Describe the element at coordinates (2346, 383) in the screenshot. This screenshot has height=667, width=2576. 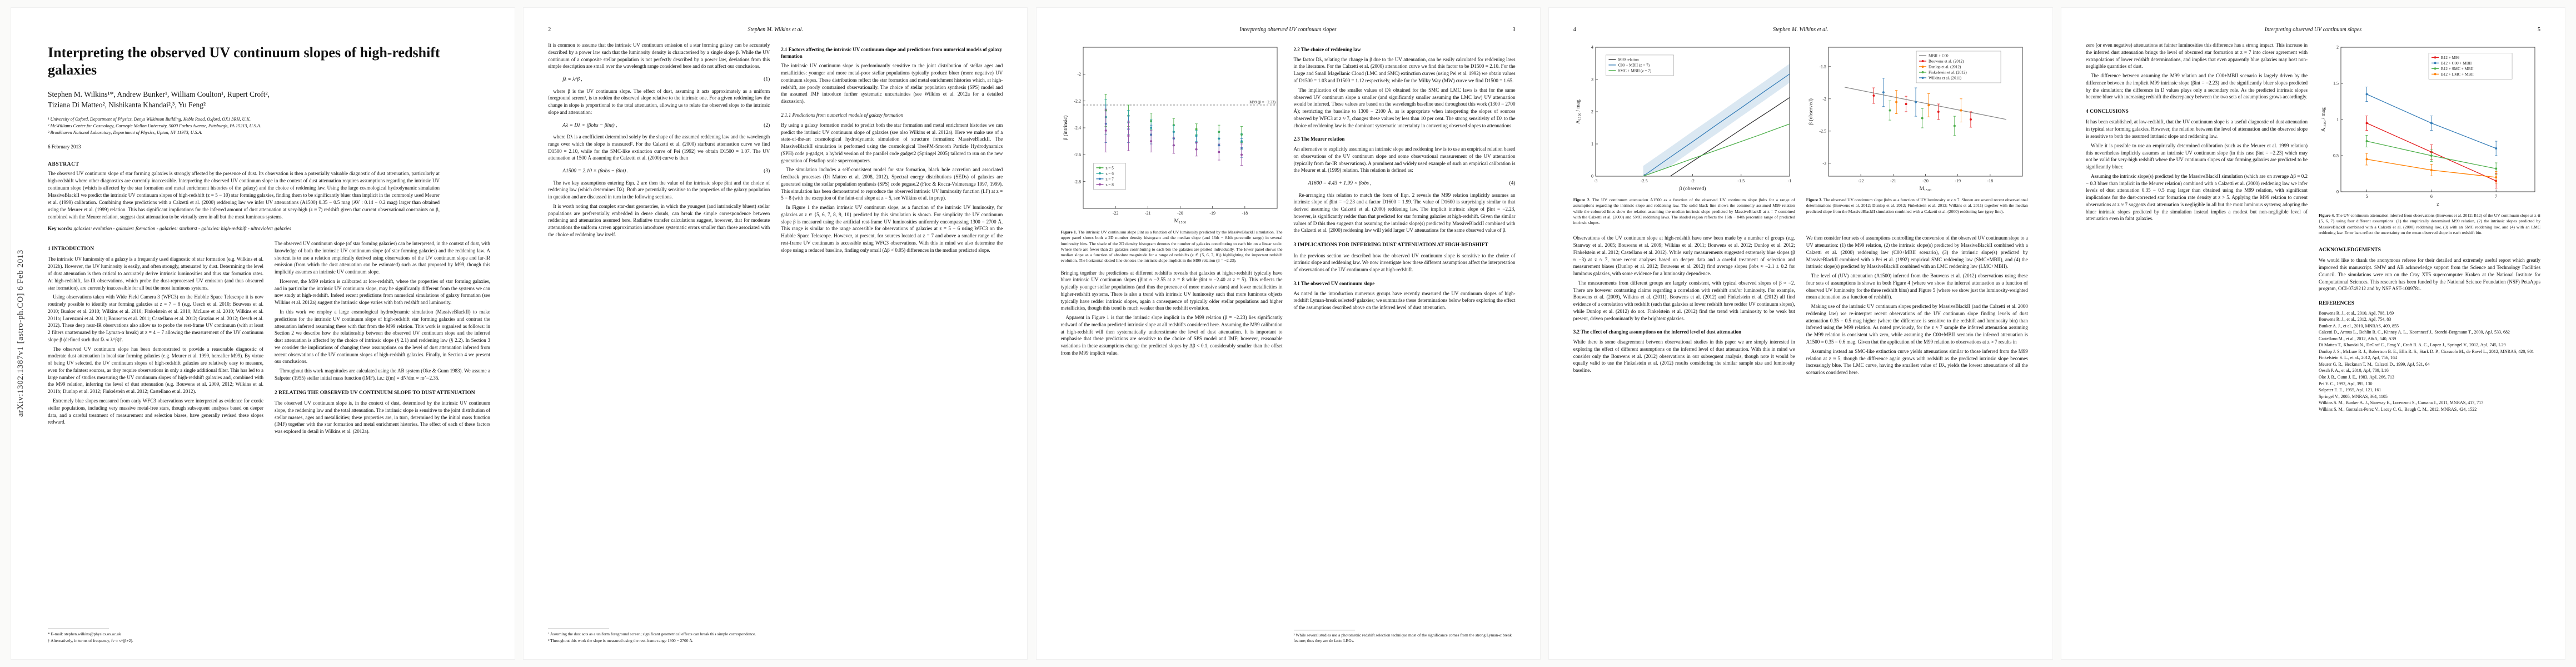
I see `reference-entry: Pei Y. C., 1992, ApJ, 395, 130` at that location.